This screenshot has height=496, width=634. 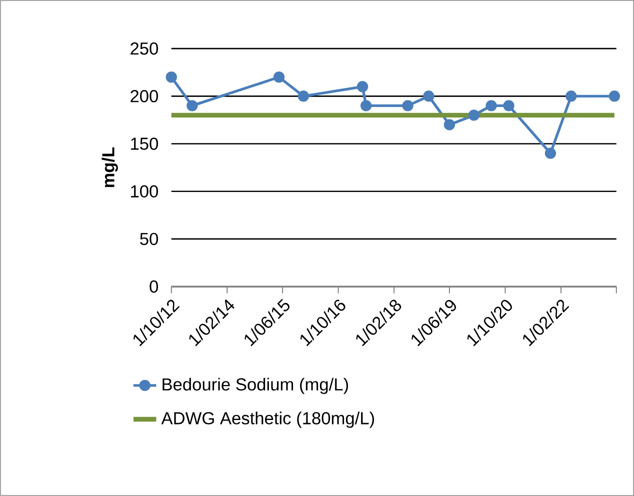 I want to click on y-tick-label: 100, so click(x=144, y=191).